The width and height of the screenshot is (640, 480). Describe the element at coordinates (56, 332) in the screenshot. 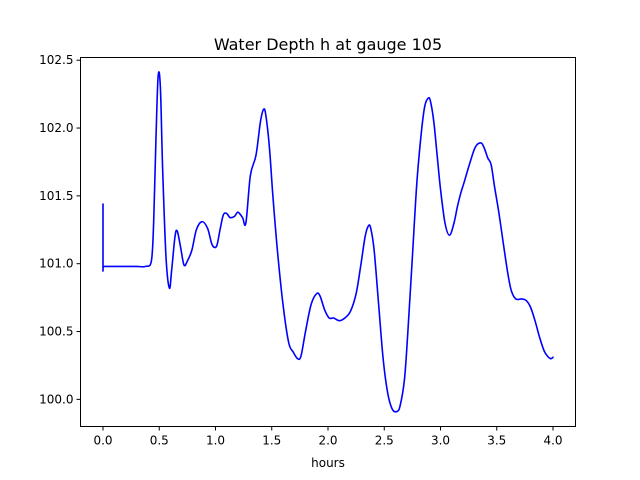

I see `y-tick-label: 100.5` at that location.